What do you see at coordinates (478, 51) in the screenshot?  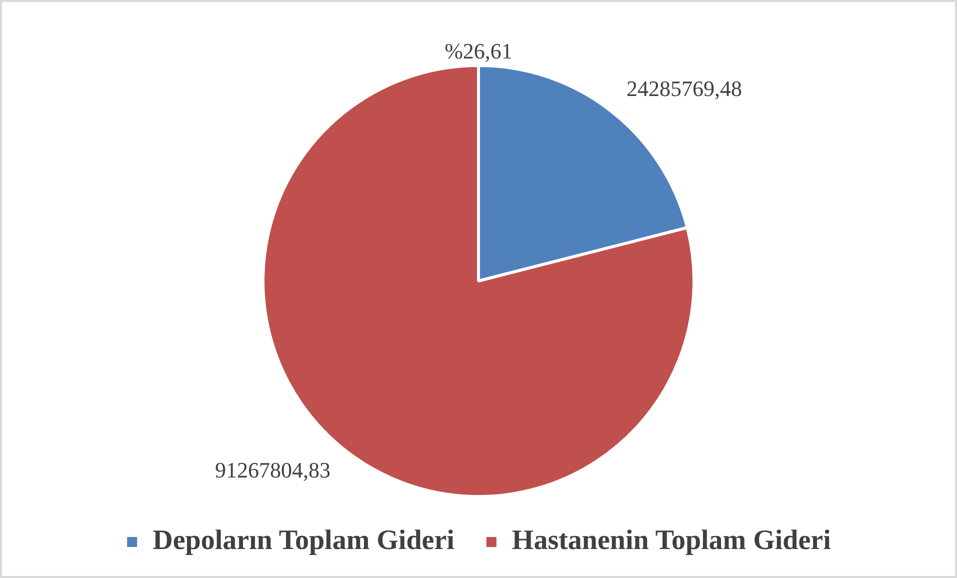 I see `text: %26,61` at bounding box center [478, 51].